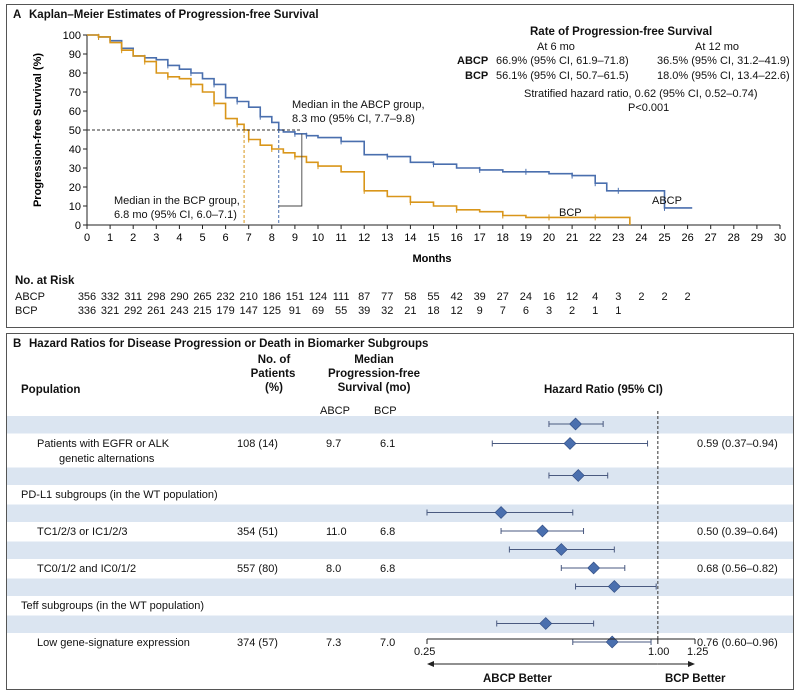 This screenshot has width=800, height=694. I want to click on row-patients: 354 (51), so click(257, 532).